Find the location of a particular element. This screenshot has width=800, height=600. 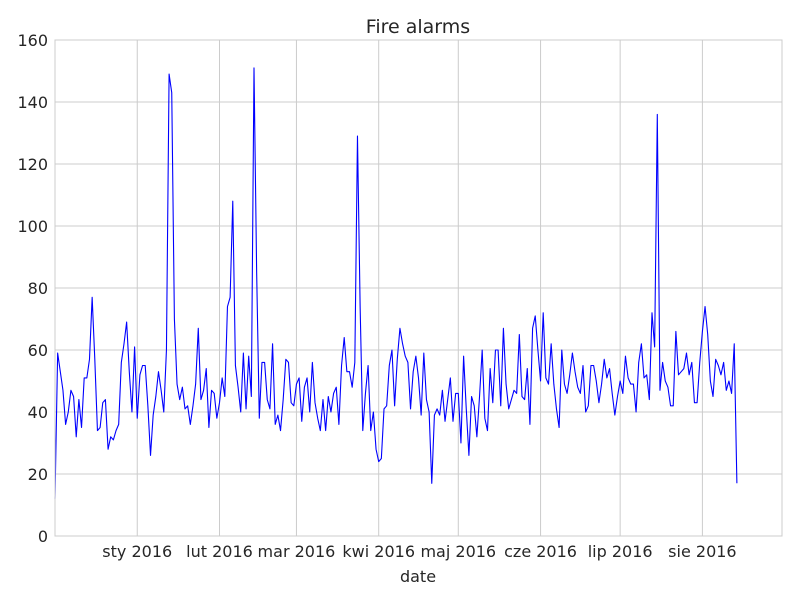

y-tick-label: 20 is located at coordinates (38, 474).